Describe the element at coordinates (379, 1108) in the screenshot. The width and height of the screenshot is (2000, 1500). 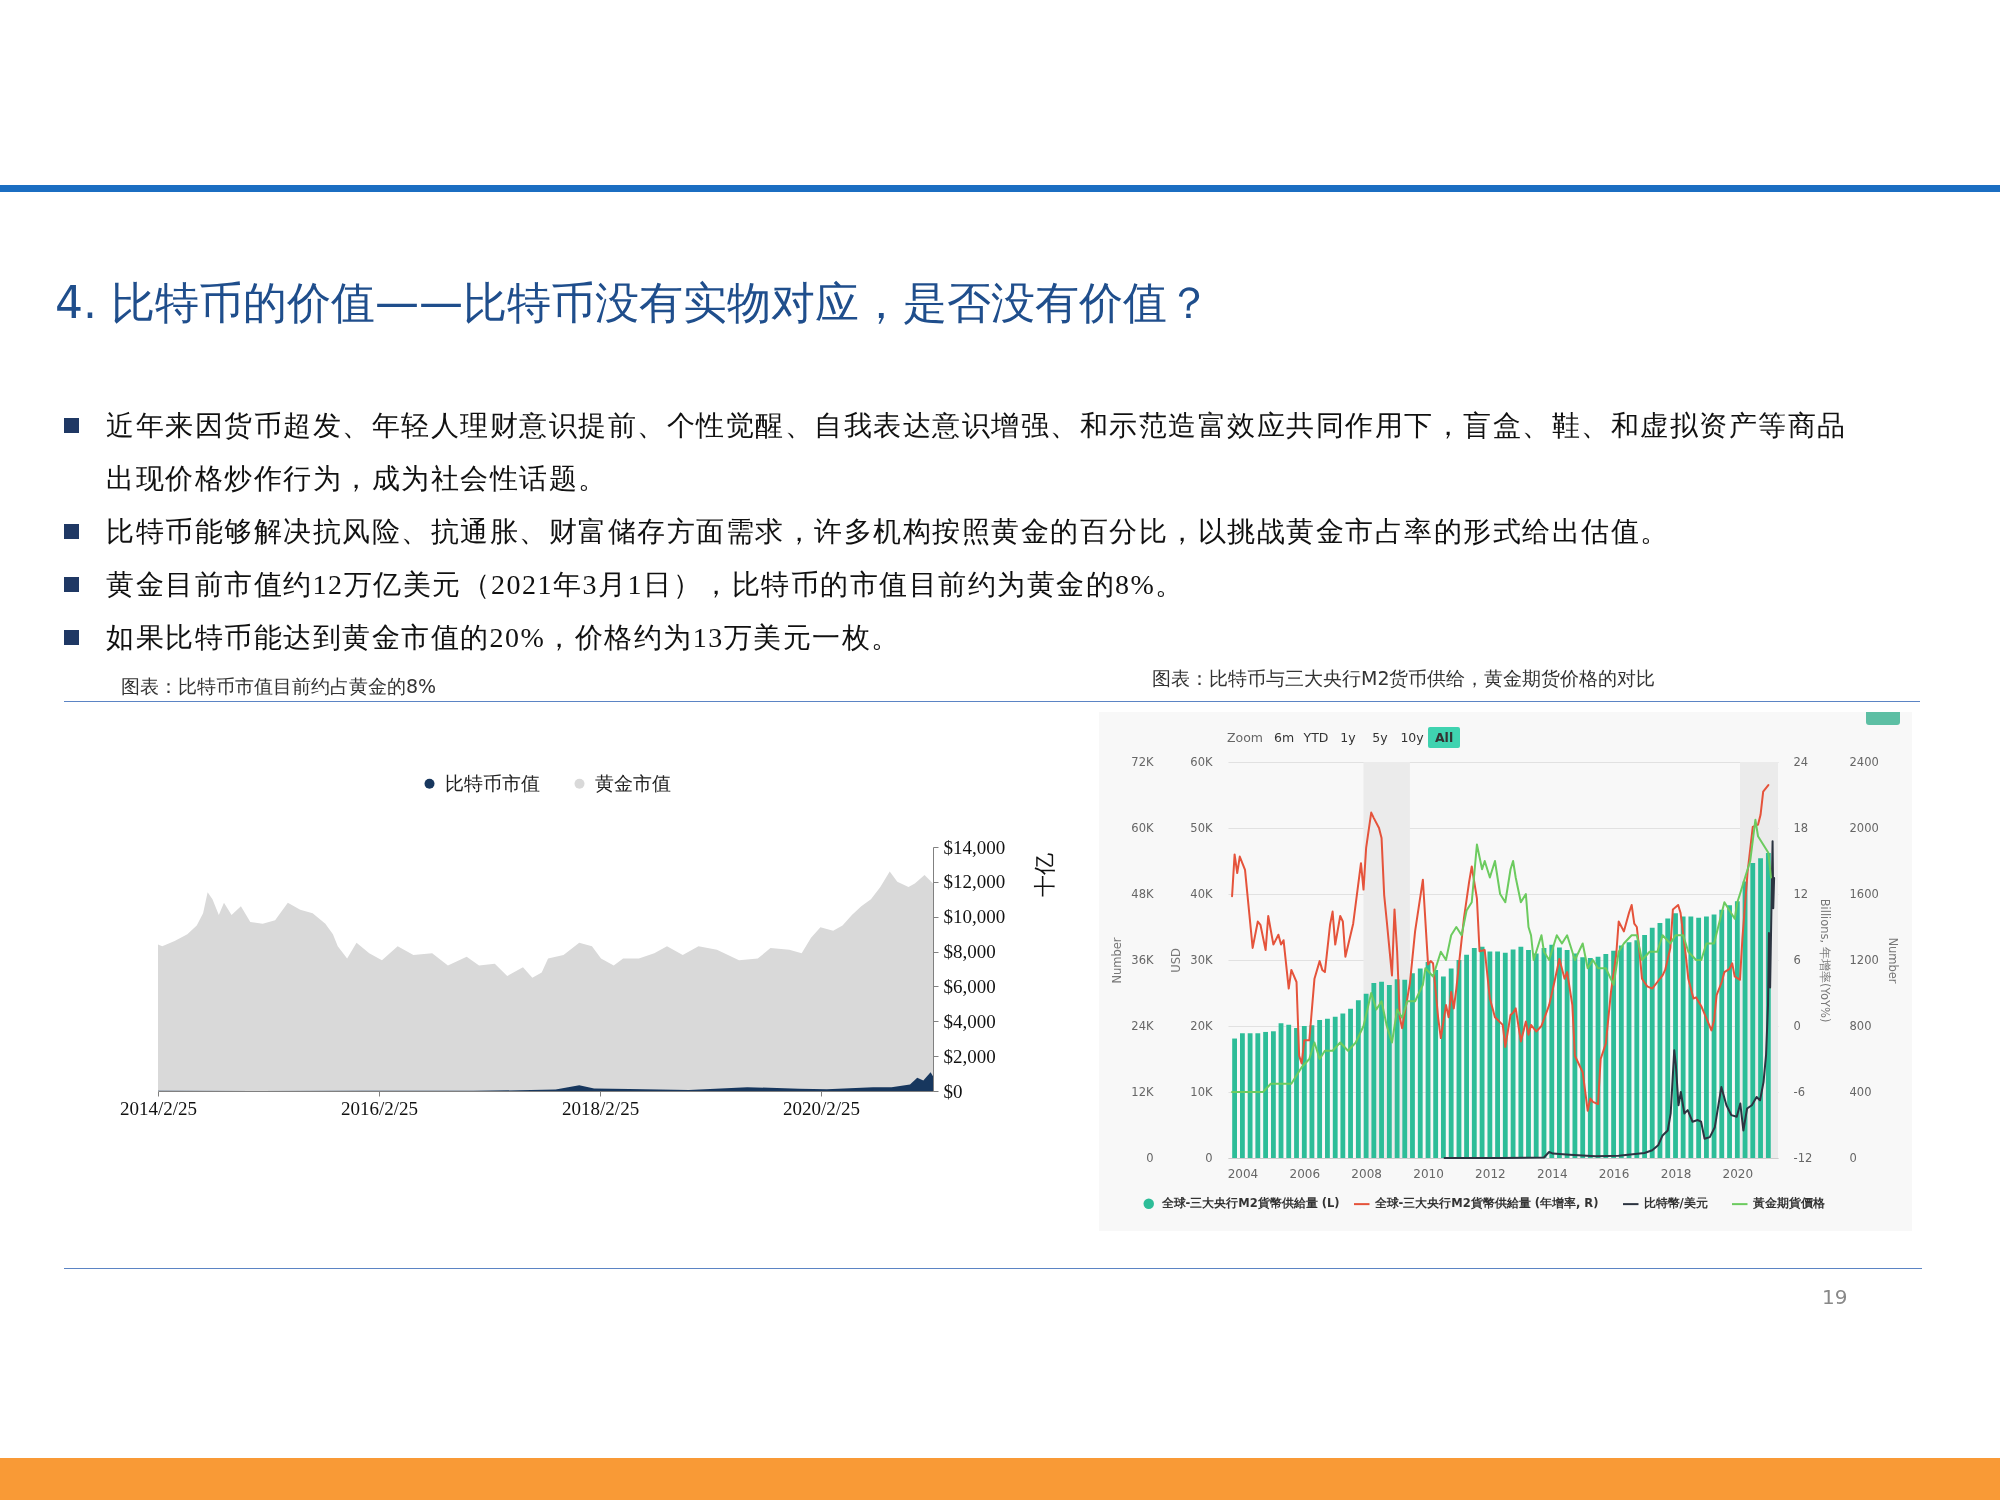
I see `x-tick-label: 2016/2/25` at that location.